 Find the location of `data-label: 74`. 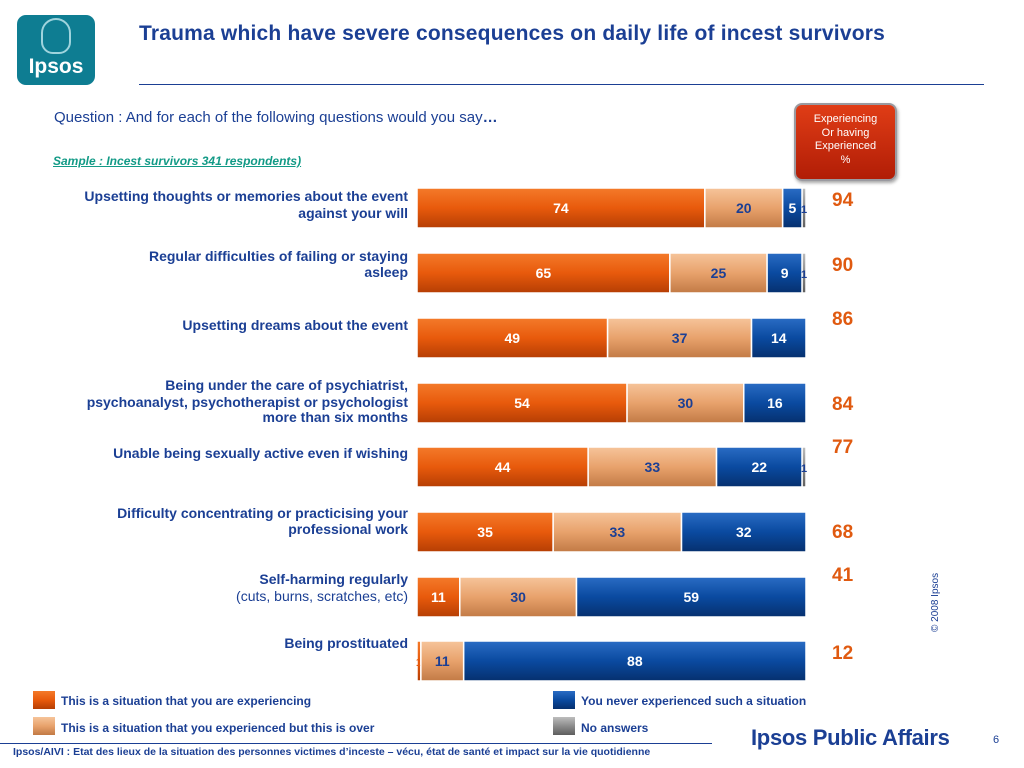

data-label: 74 is located at coordinates (561, 208).